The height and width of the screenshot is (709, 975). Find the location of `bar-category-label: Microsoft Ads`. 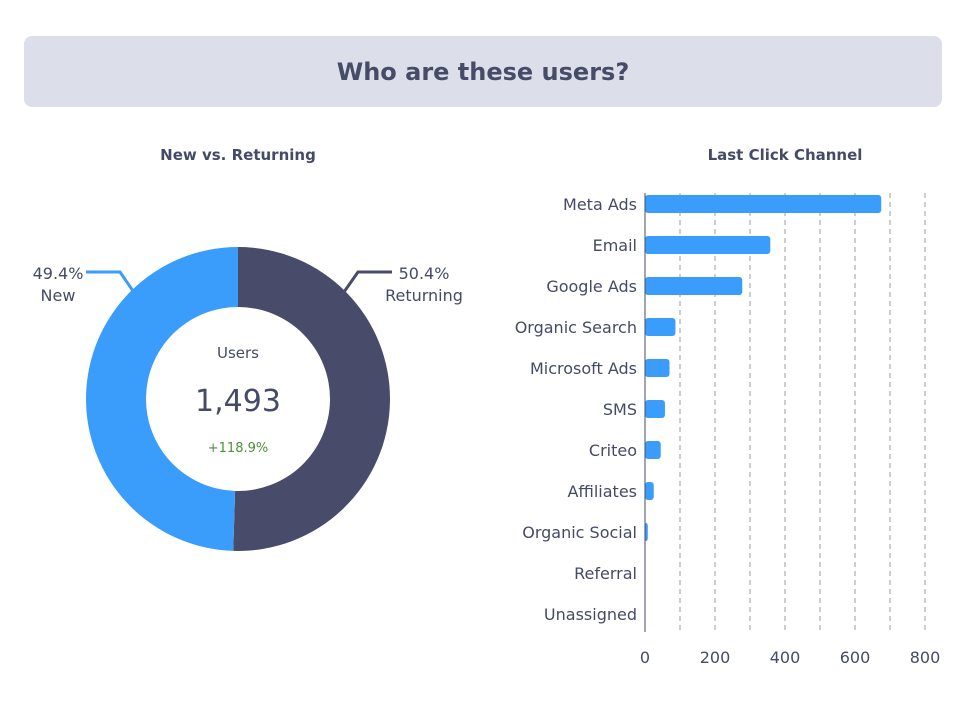

bar-category-label: Microsoft Ads is located at coordinates (583, 368).